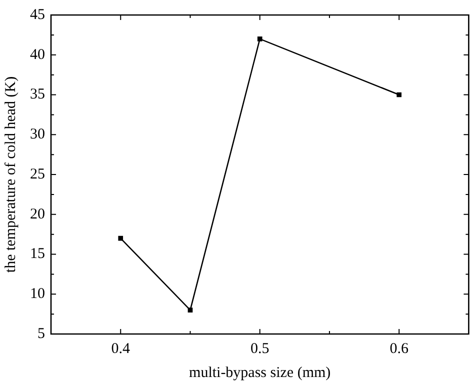 The height and width of the screenshot is (384, 474). Describe the element at coordinates (399, 348) in the screenshot. I see `x-tick-label: 0.6` at that location.